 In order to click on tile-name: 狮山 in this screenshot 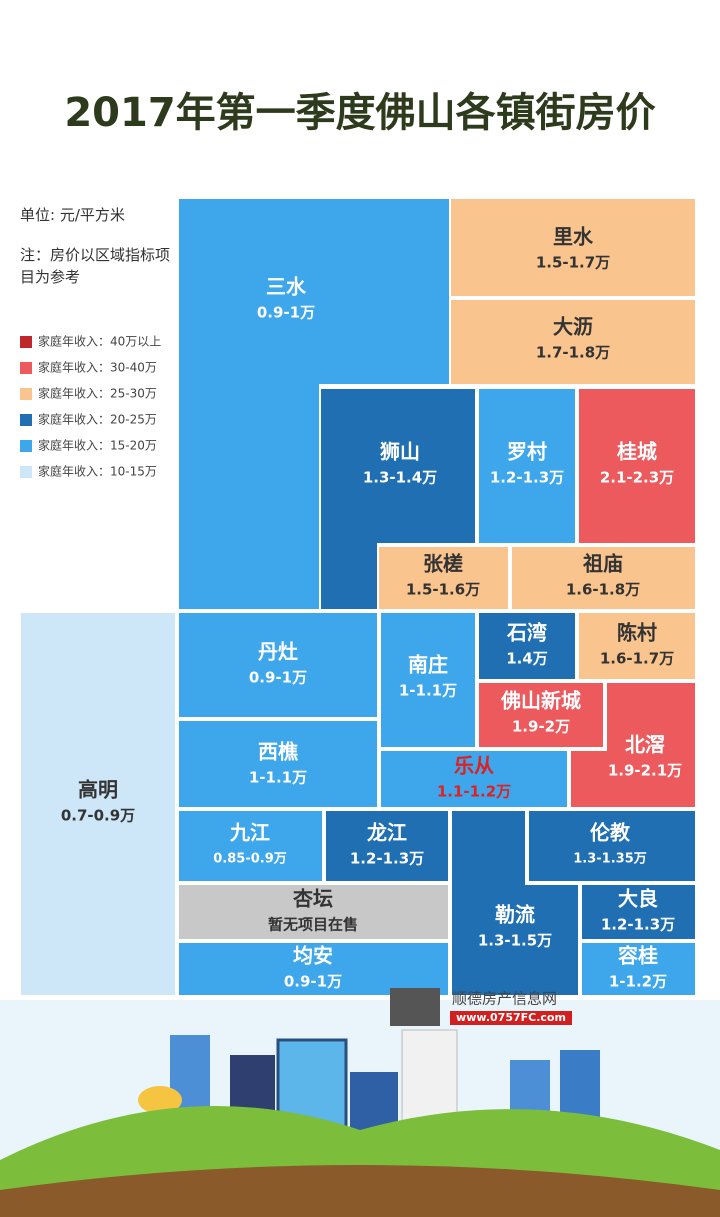, I will do `click(400, 452)`.